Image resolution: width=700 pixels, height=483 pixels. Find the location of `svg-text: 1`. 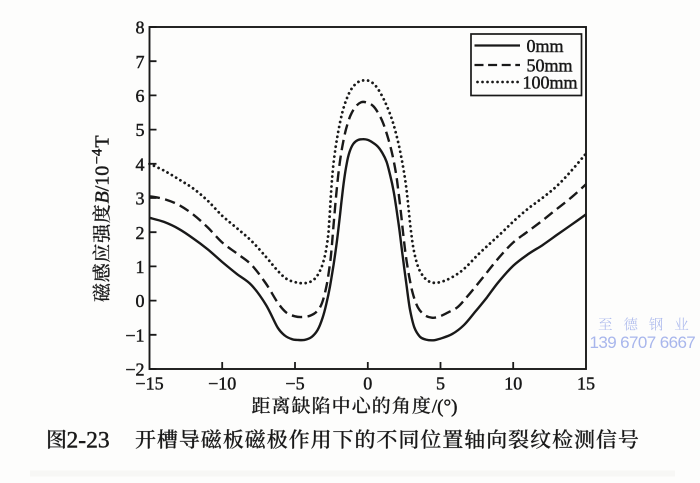

svg-text: 1 is located at coordinates (140, 267).